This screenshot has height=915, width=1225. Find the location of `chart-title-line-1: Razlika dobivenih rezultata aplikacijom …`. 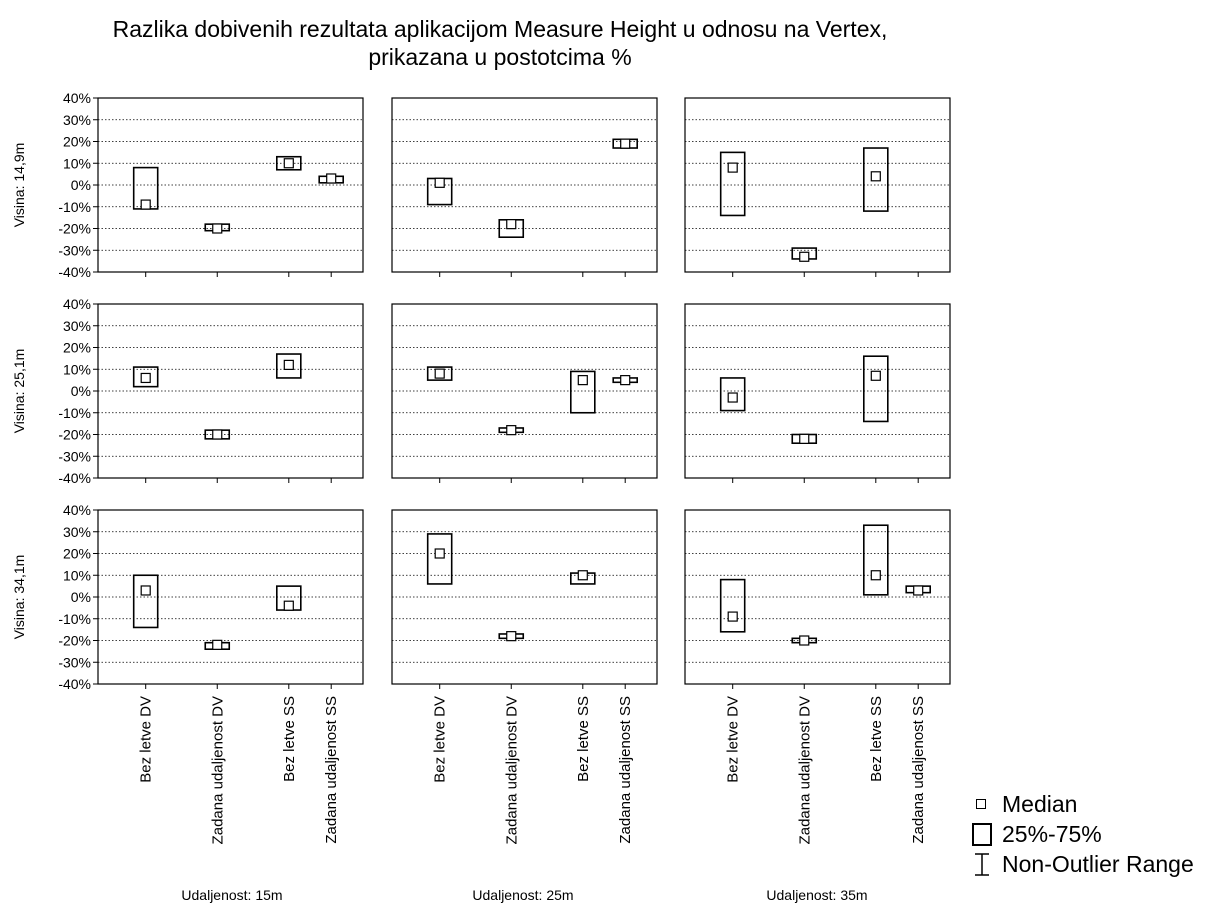

chart-title-line-1: Razlika dobivenih rezultata aplikacijom … is located at coordinates (500, 29).